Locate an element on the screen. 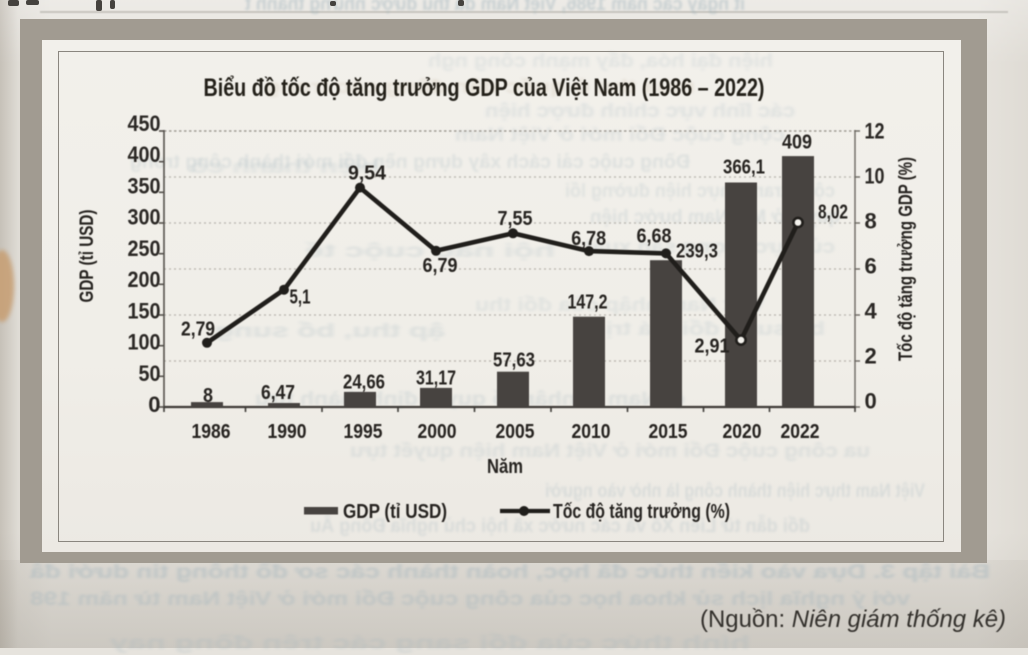  svg-text: 409 is located at coordinates (797, 143).